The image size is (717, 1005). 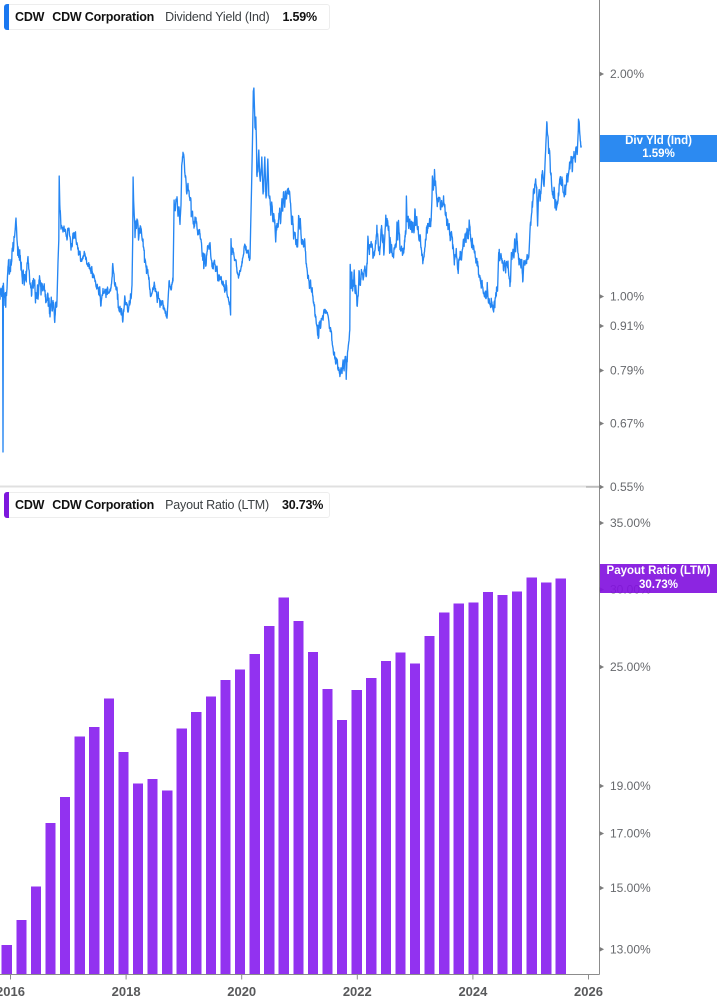 What do you see at coordinates (627, 371) in the screenshot?
I see `svg-text: 0.79%` at bounding box center [627, 371].